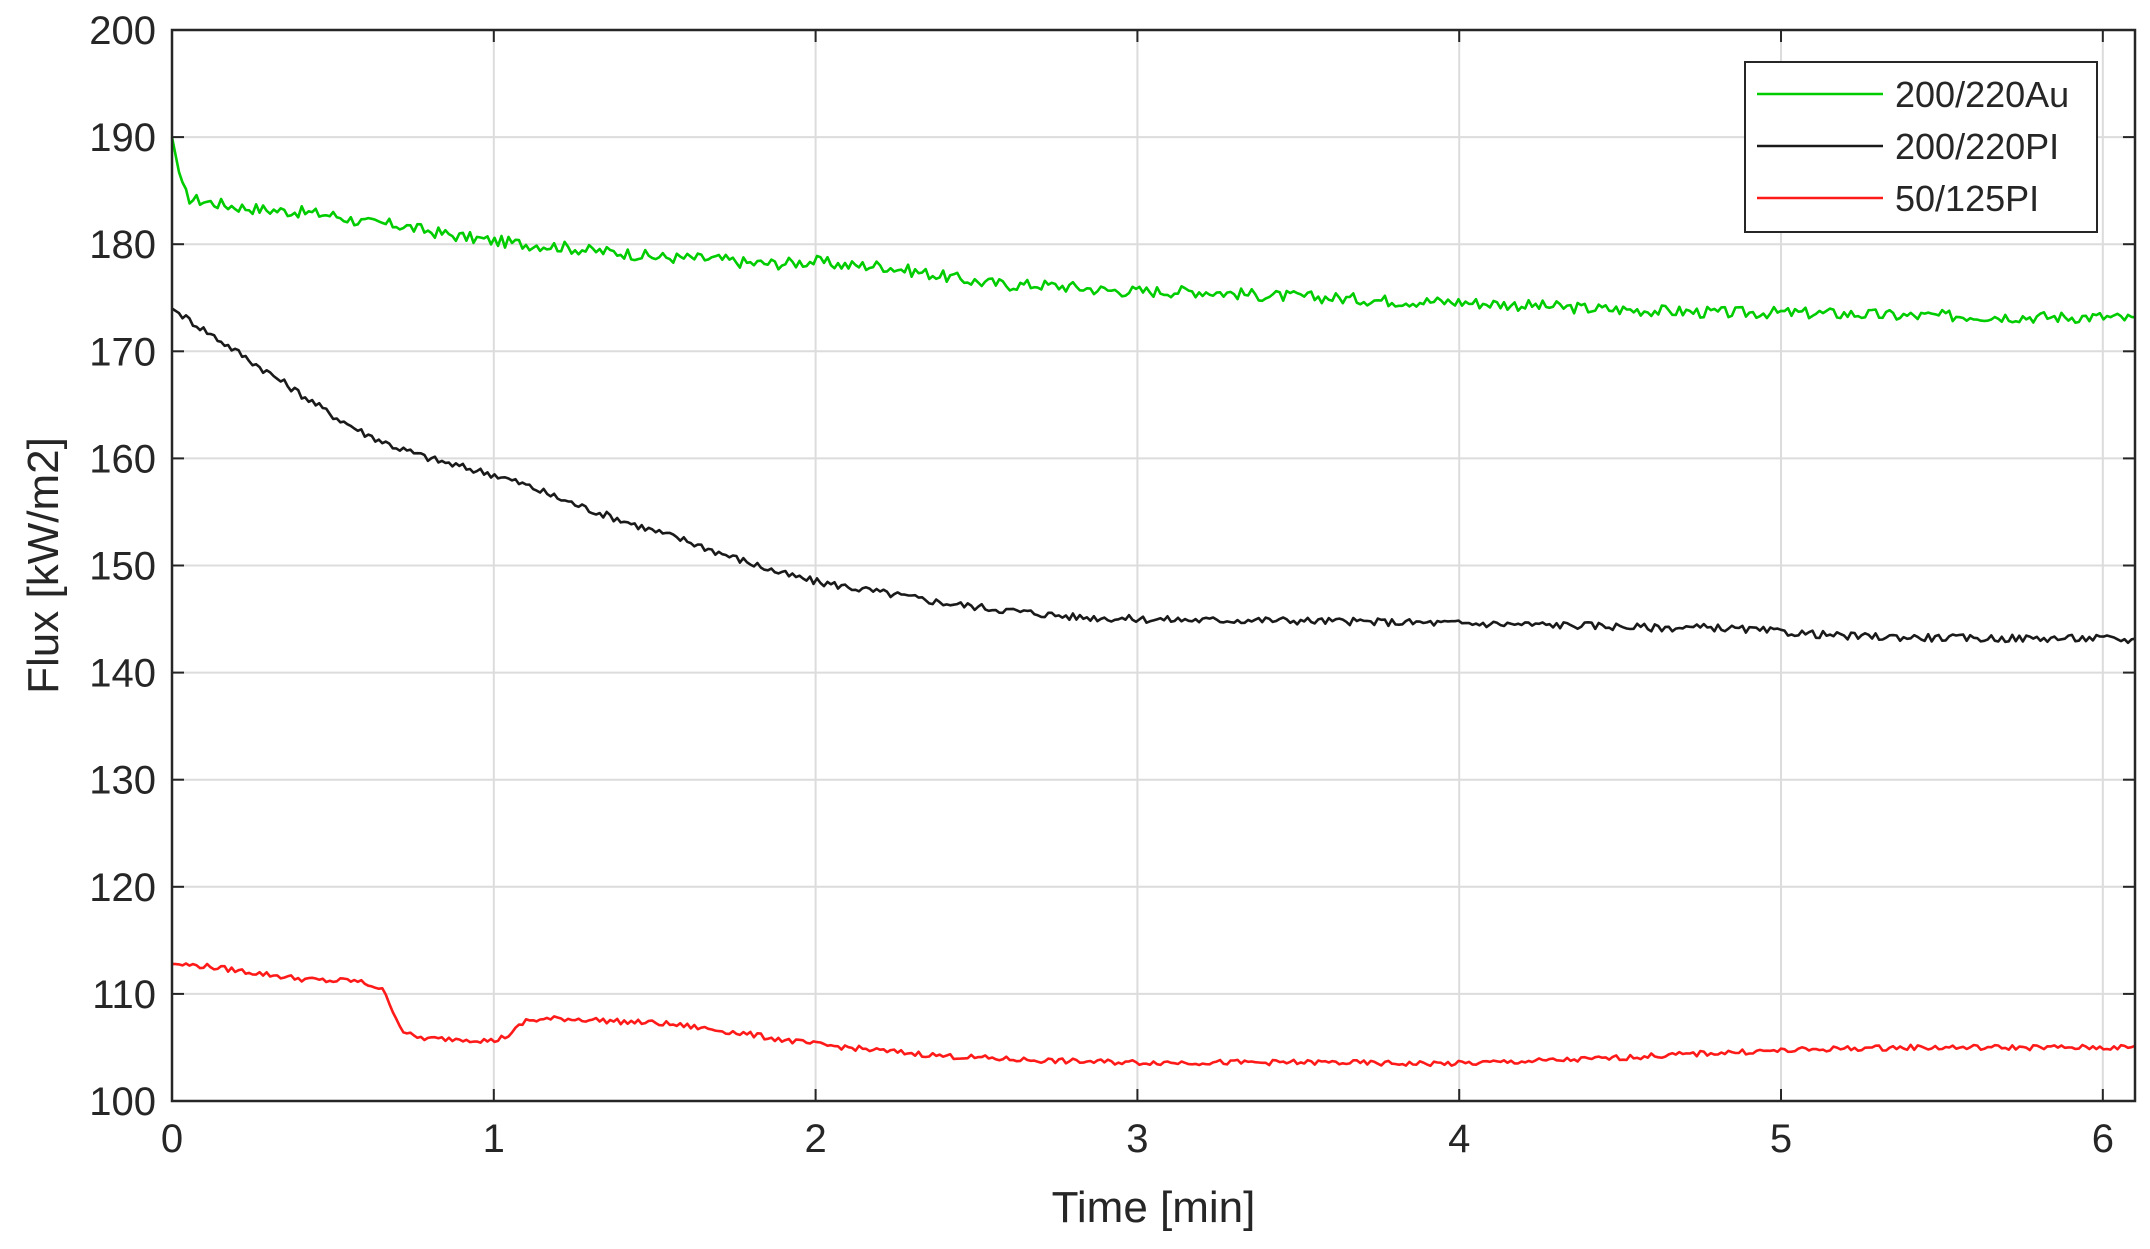 The image size is (2150, 1249). I want to click on x-tick-label: 1, so click(494, 1139).